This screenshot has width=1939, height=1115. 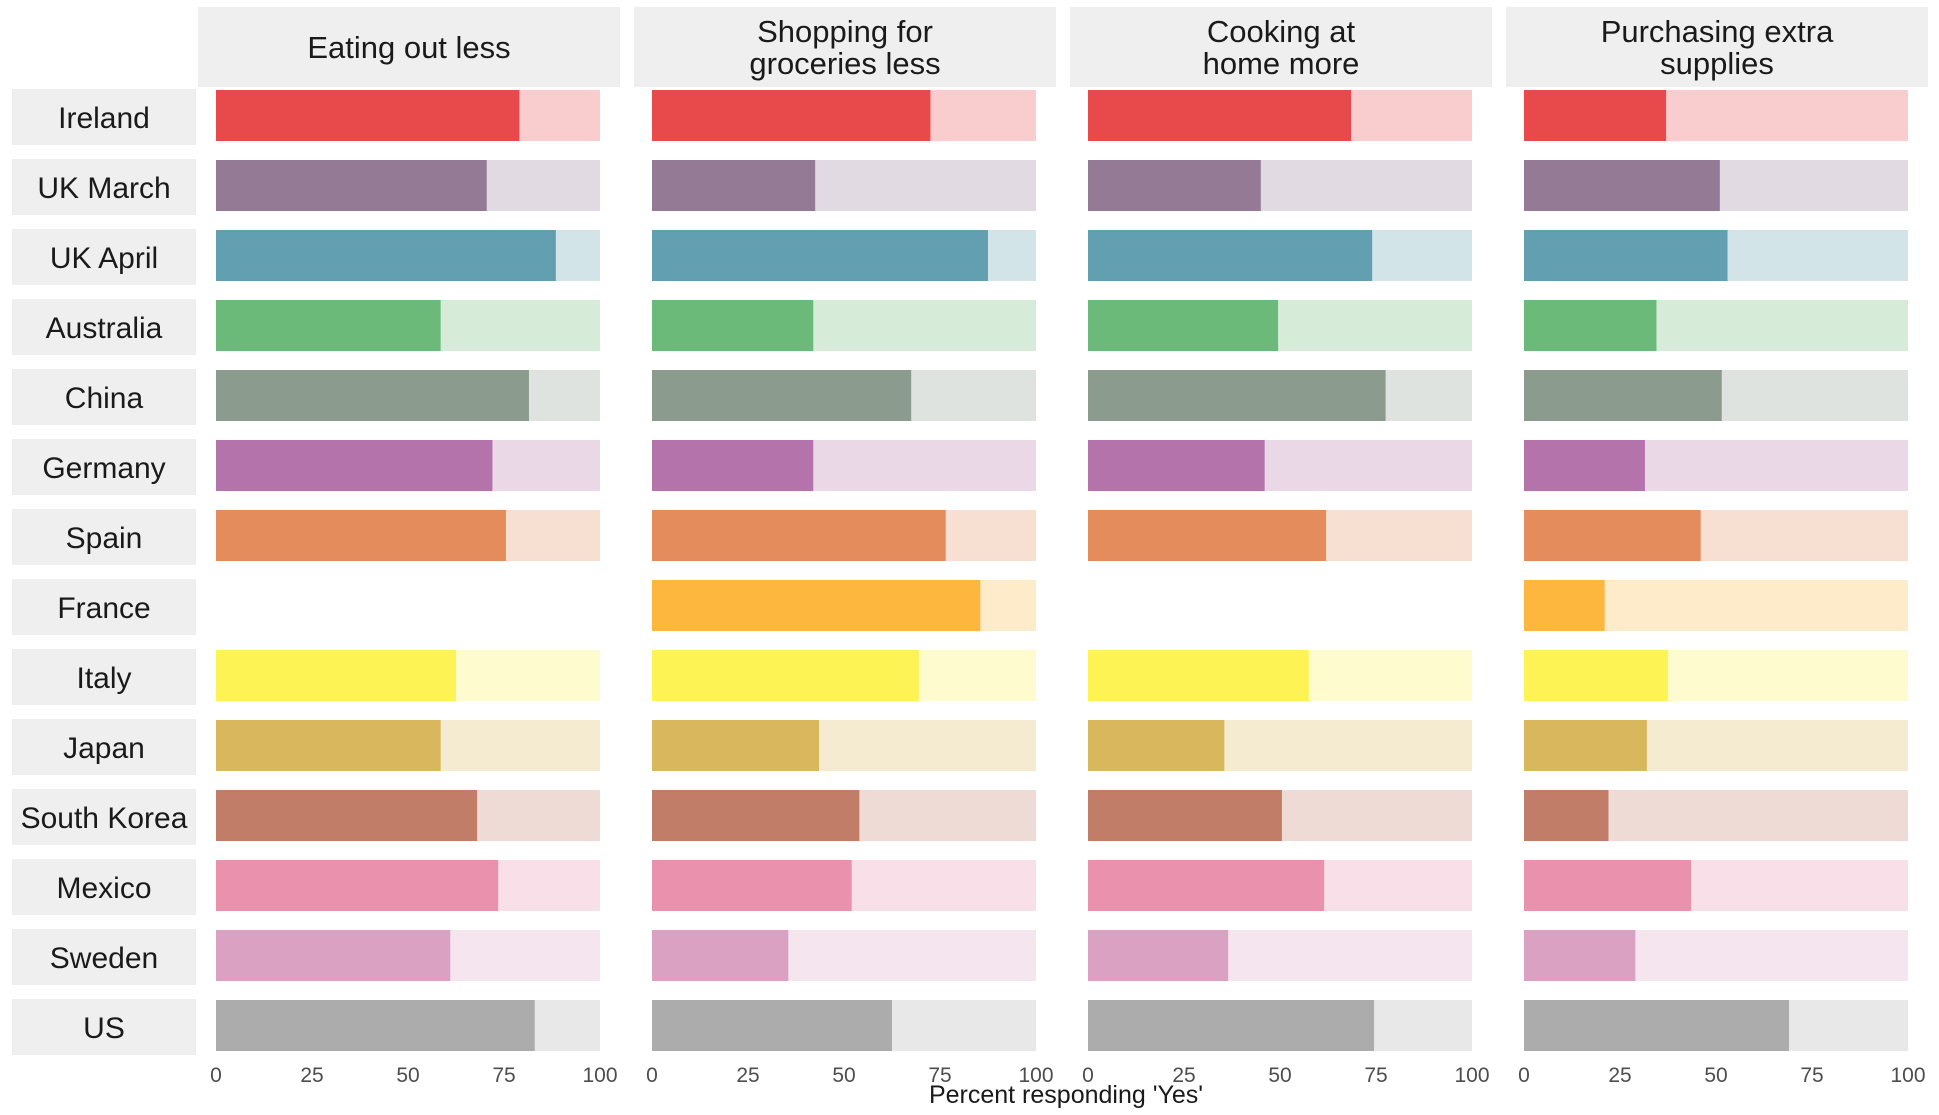 I want to click on bar-2-mexico, so click(x=752, y=885).